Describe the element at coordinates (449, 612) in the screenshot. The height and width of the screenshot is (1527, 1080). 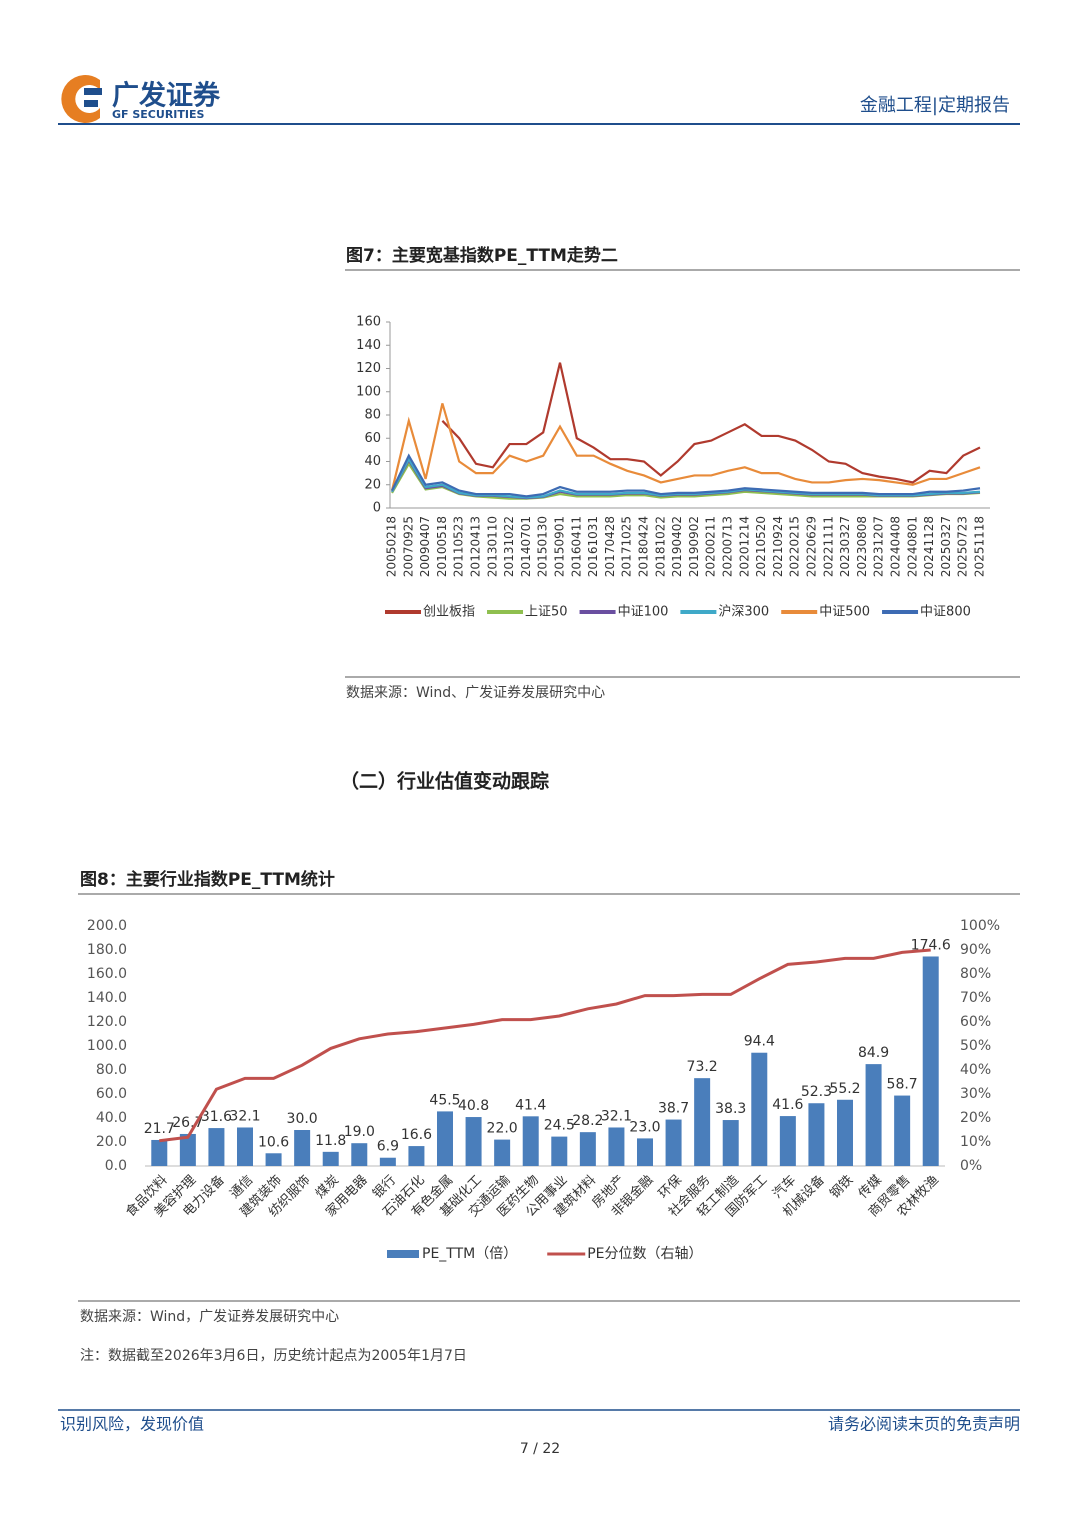
I see `legend-label: 创业板指` at that location.